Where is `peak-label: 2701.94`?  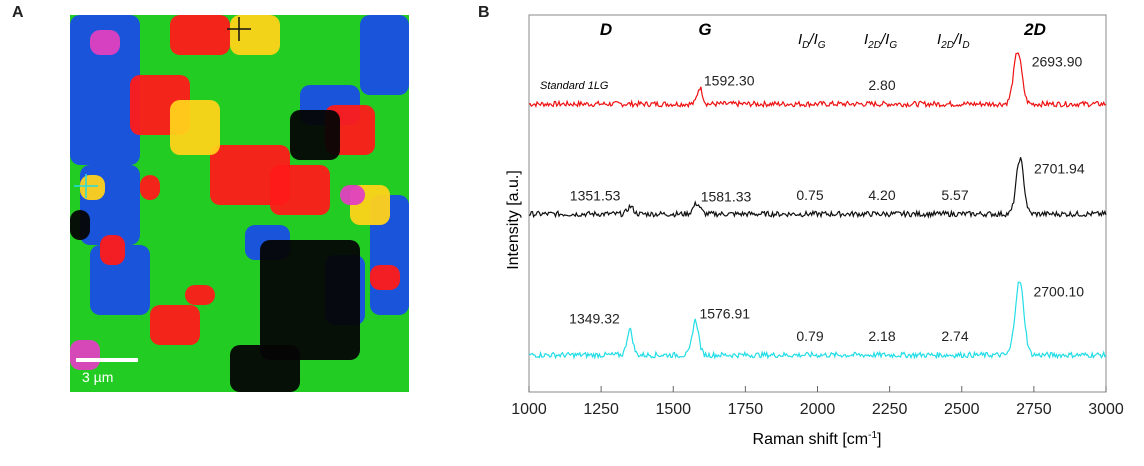 peak-label: 2701.94 is located at coordinates (1059, 169).